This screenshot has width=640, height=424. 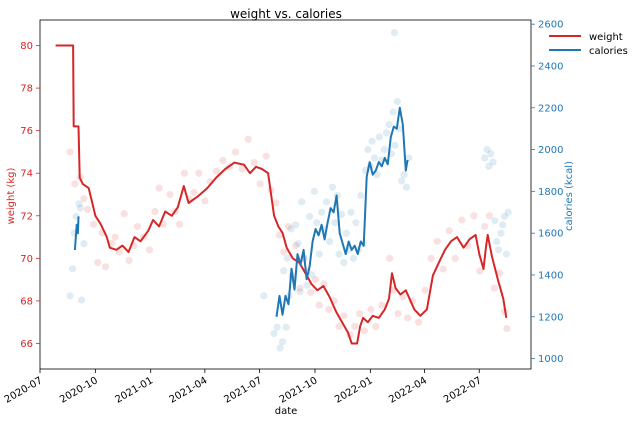 What do you see at coordinates (26, 46) in the screenshot?
I see `left-tick-label: 80` at bounding box center [26, 46].